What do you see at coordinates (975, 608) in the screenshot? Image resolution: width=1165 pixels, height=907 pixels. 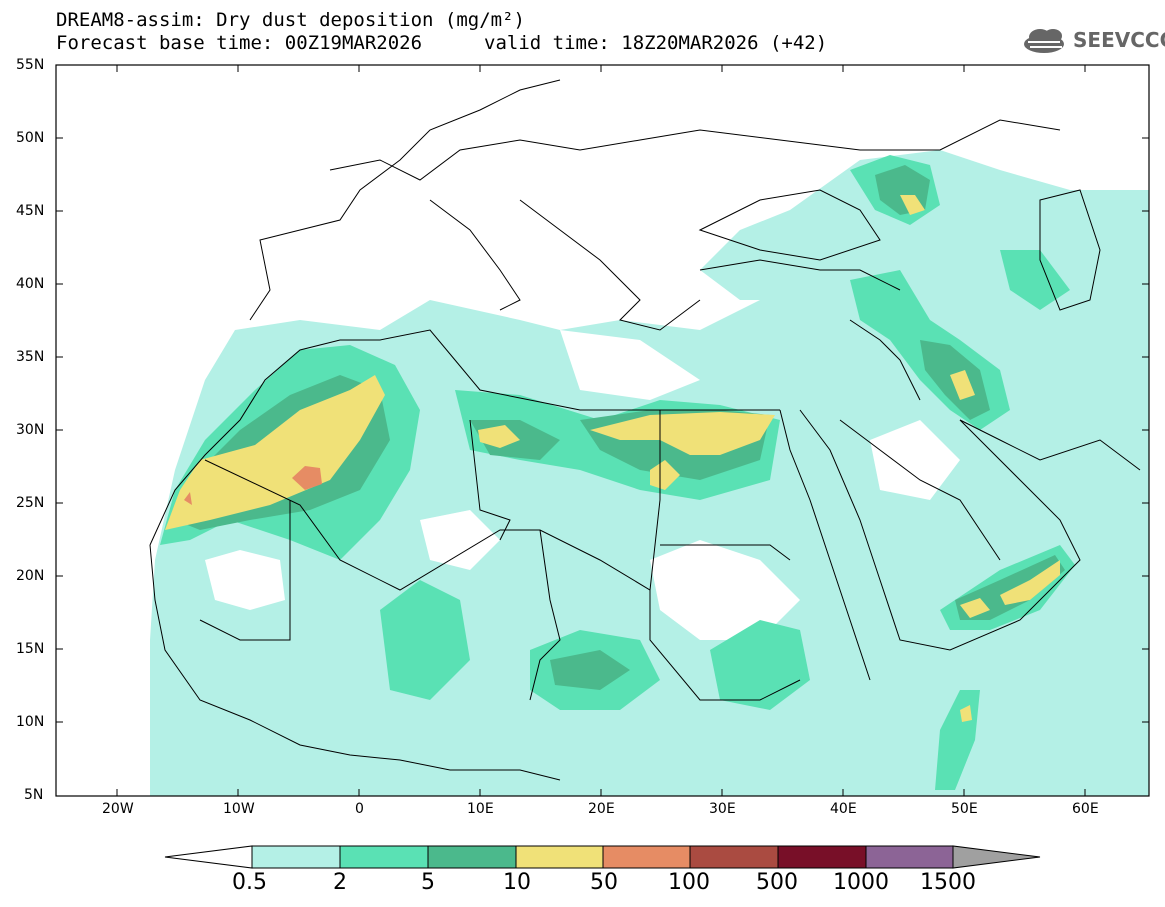 I see `contour-10-yemen` at bounding box center [975, 608].